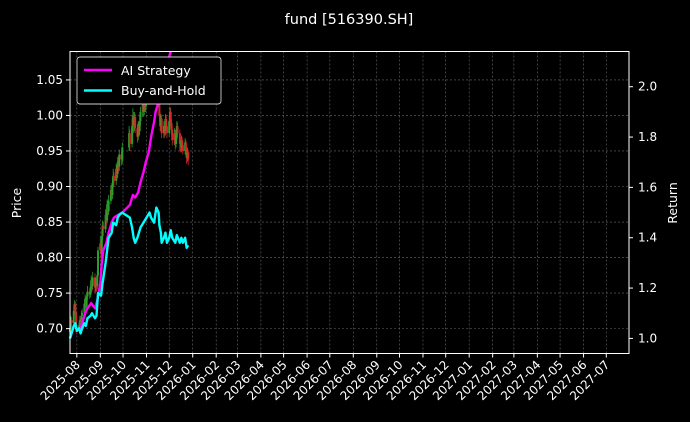  I want to click on legend: AI Strategy Buy-and-Hold, so click(149, 80).